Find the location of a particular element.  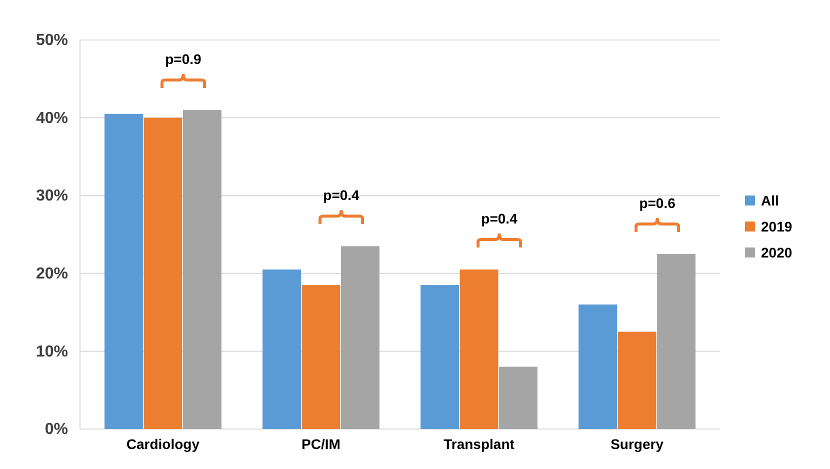

y-tick-label: 0% is located at coordinates (56, 429).